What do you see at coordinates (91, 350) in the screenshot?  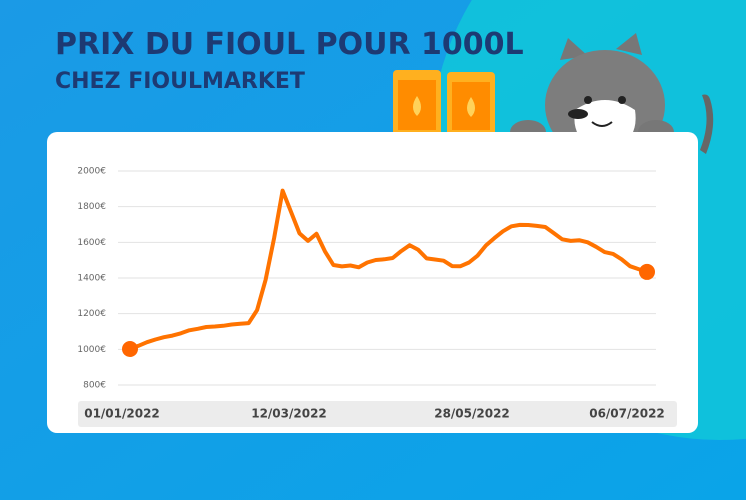 I see `y-tick-label: 1000€` at bounding box center [91, 350].